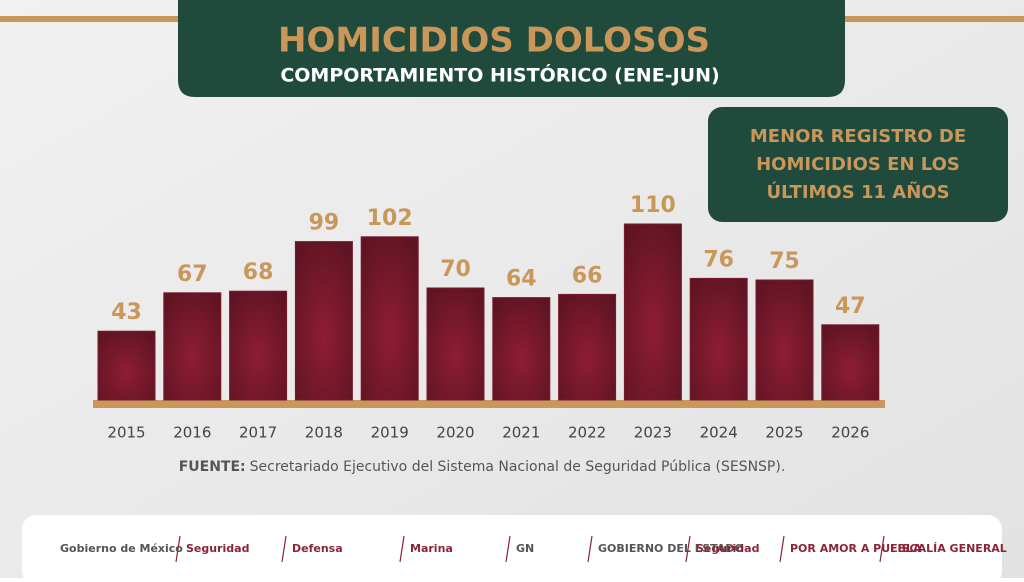 Image resolution: width=1024 pixels, height=582 pixels. I want to click on logo: Marina, so click(431, 548).